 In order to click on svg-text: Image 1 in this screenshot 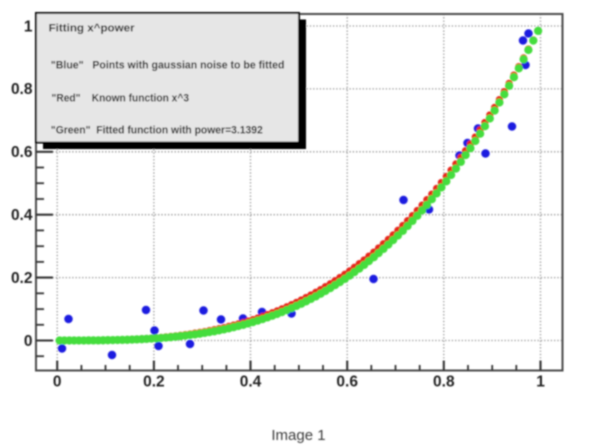, I will do `click(298, 435)`.